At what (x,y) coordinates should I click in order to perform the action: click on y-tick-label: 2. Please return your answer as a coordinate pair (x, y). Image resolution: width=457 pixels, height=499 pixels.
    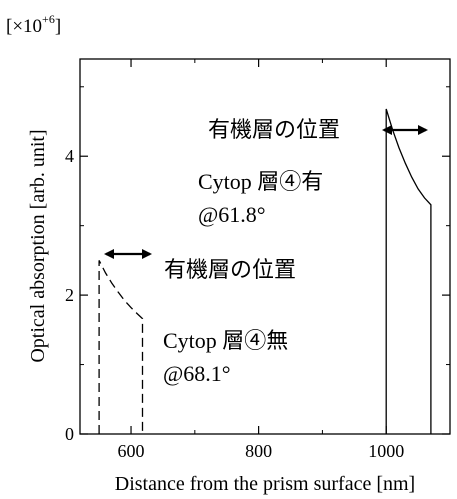
    Looking at the image, I should click on (69, 295).